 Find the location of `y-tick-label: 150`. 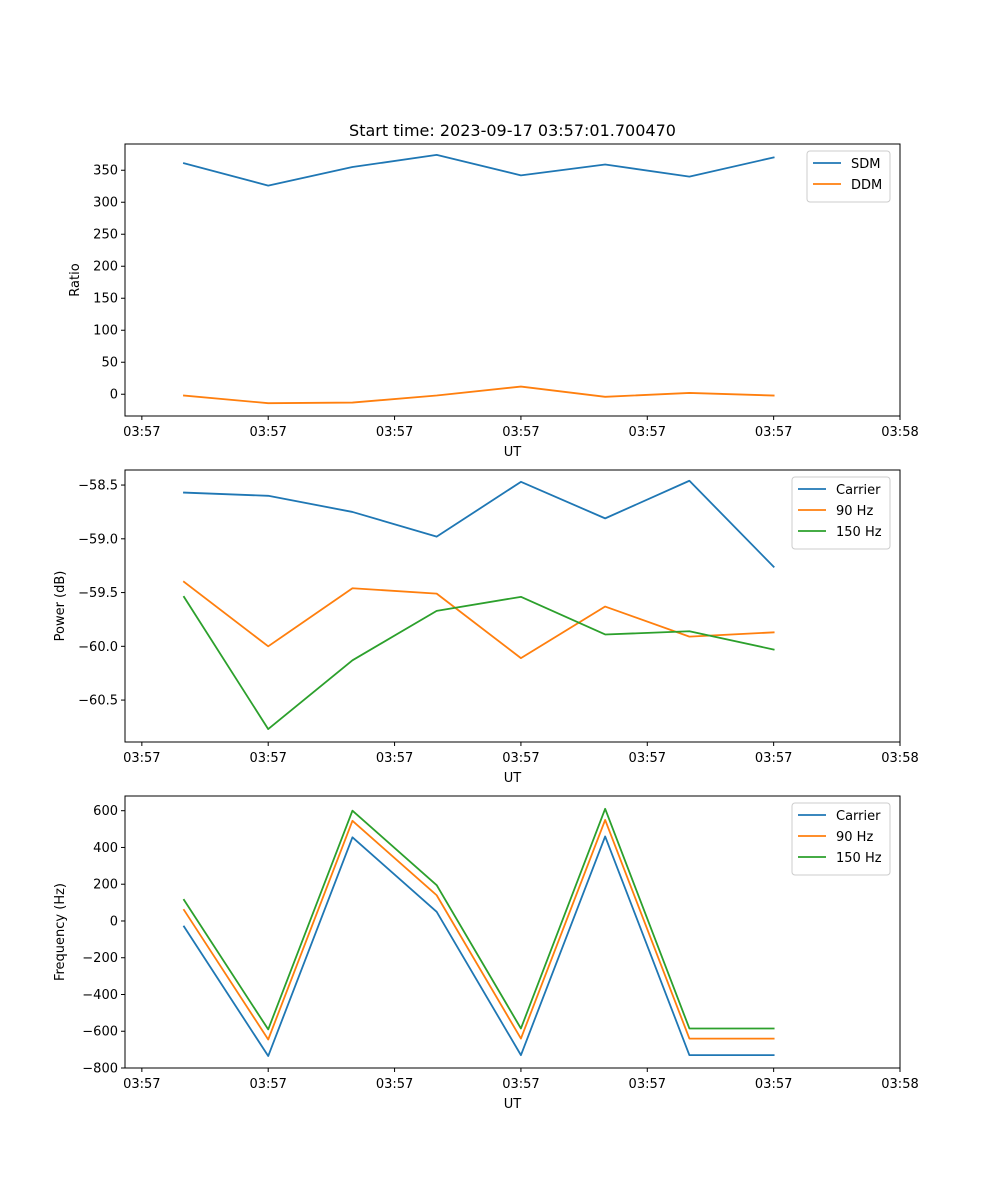

y-tick-label: 150 is located at coordinates (105, 299).